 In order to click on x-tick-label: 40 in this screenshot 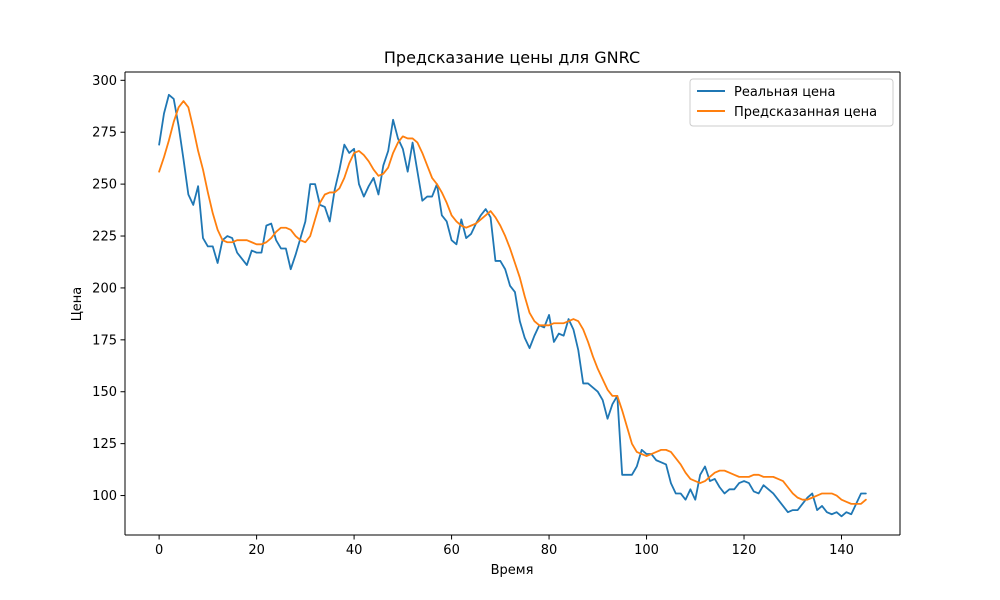, I will do `click(354, 550)`.